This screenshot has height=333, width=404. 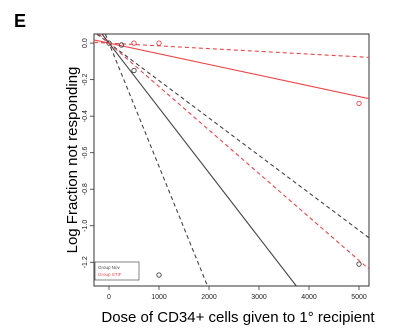 I want to click on legend-entry-stif: Group STIF, so click(x=110, y=274).